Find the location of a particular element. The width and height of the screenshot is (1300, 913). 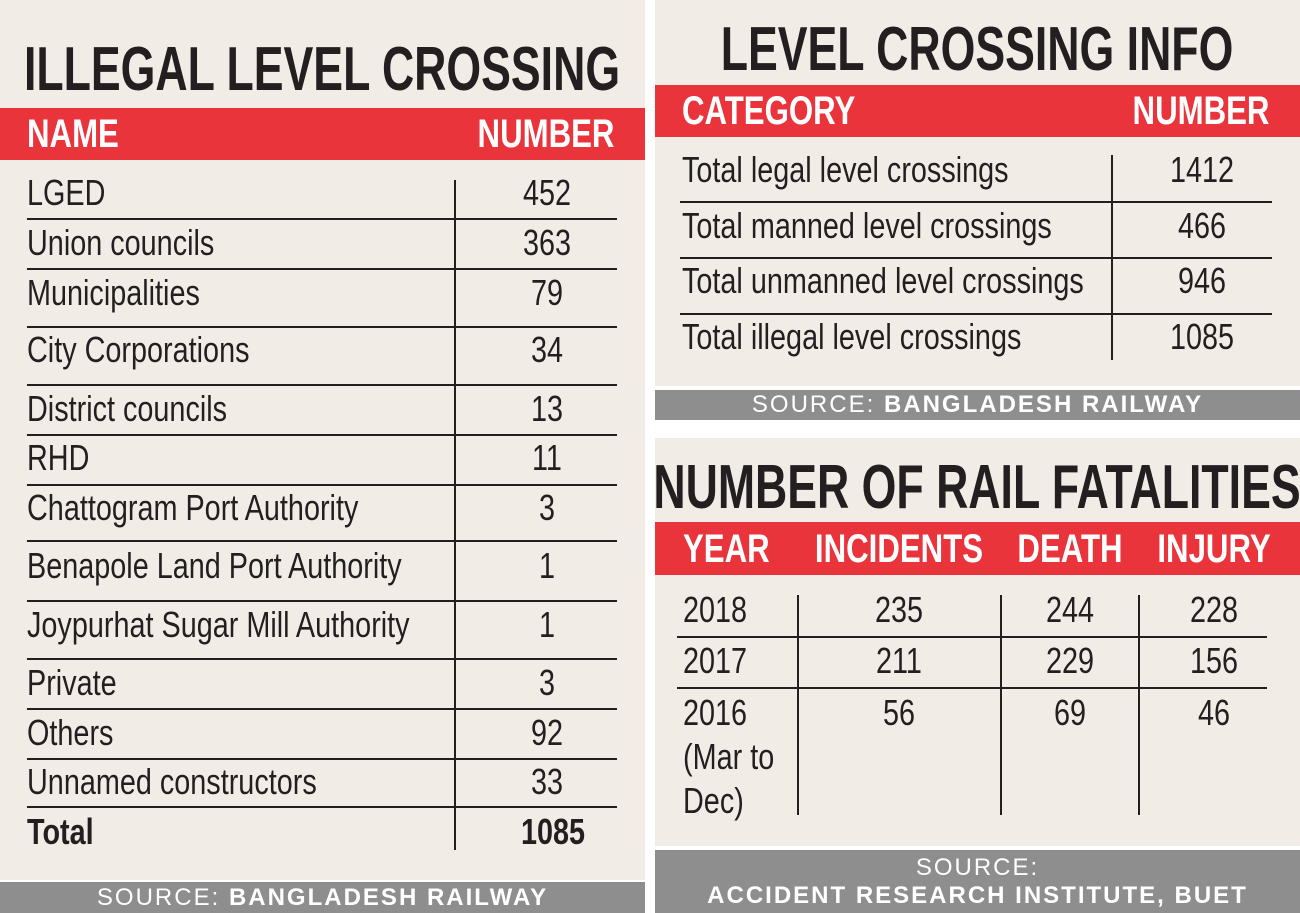

total-value: 1085 is located at coordinates (553, 831).